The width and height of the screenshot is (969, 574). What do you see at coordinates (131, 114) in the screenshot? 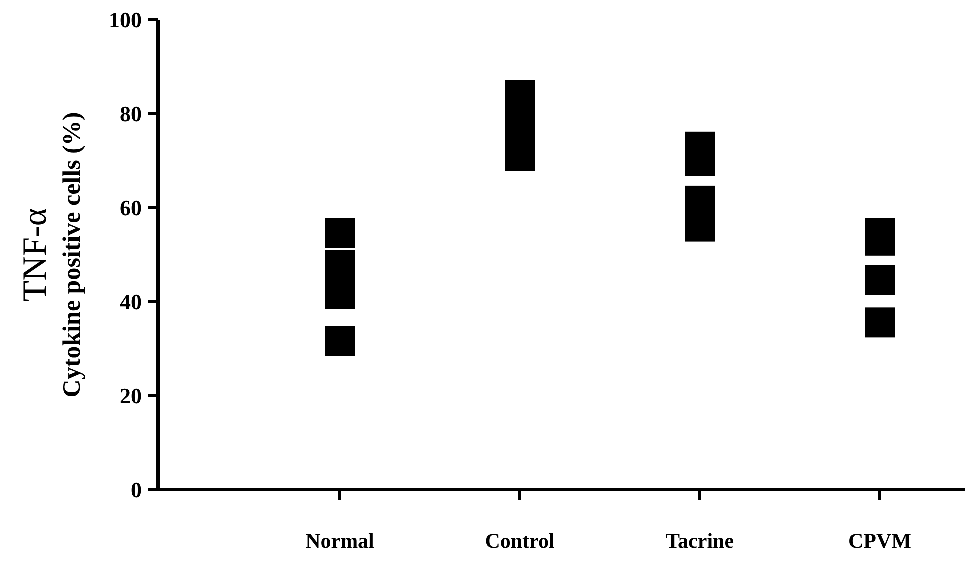
I see `y-tick-label: 80` at bounding box center [131, 114].